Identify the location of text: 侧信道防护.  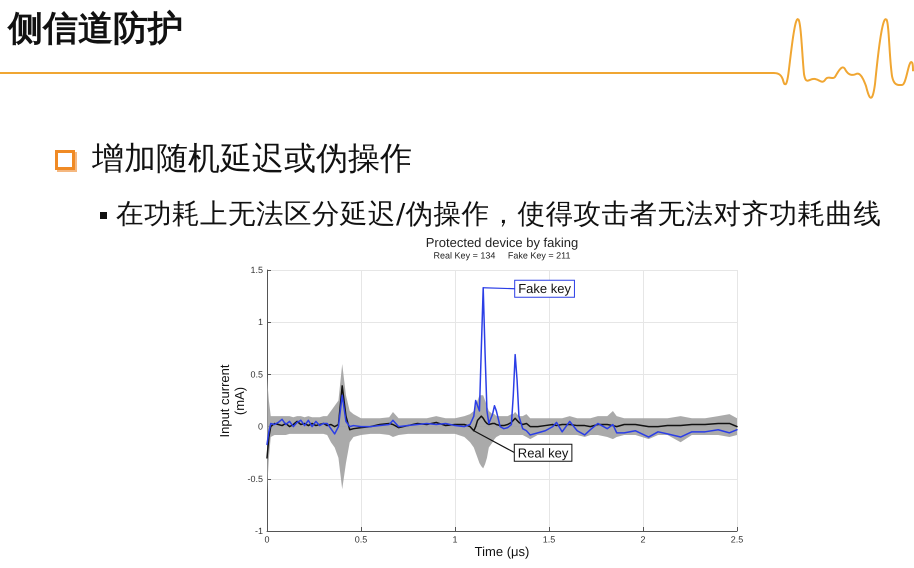
(95, 29).